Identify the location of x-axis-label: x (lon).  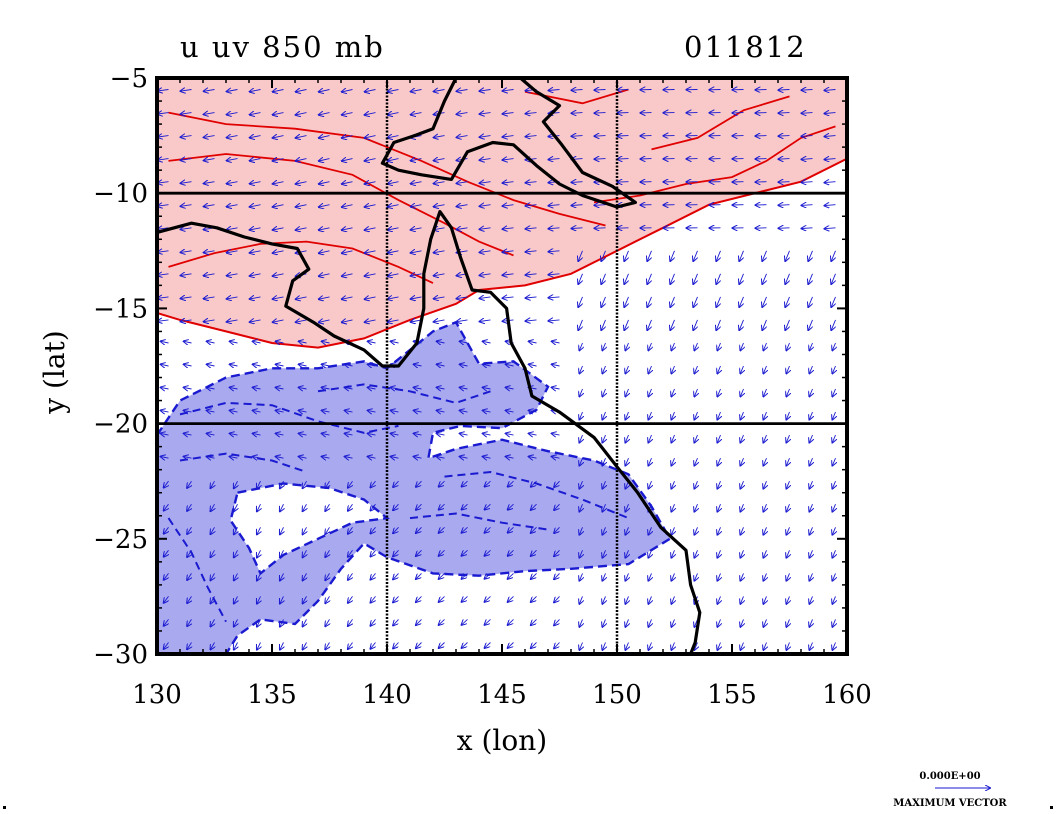
(502, 740).